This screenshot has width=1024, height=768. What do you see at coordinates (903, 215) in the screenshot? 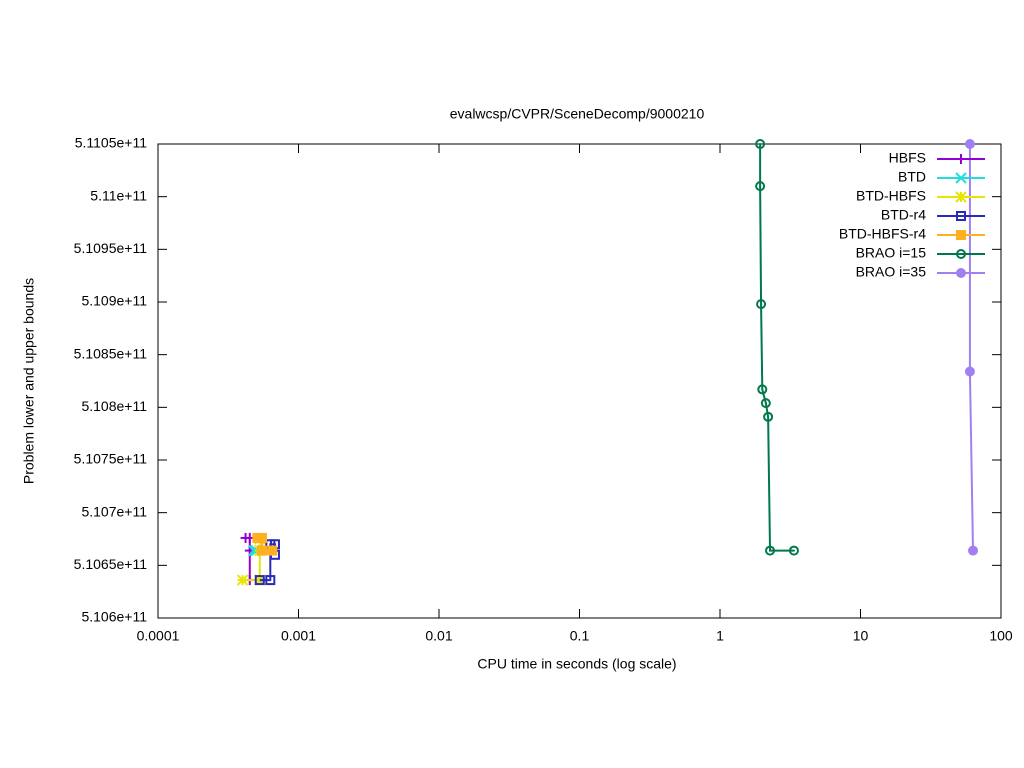
I see `legend-label: BTD-r4` at bounding box center [903, 215].